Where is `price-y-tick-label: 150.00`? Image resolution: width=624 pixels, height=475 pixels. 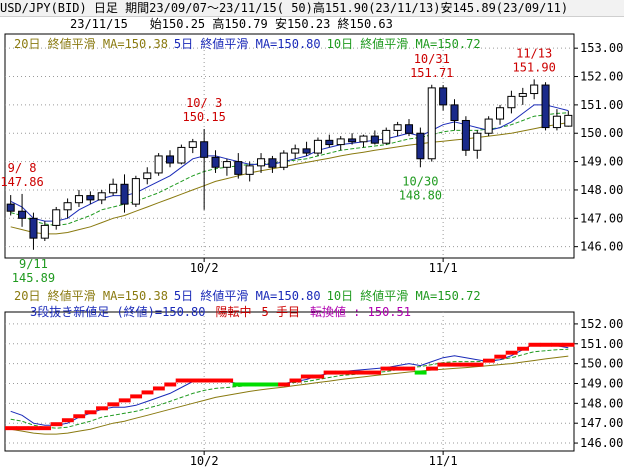
price-y-tick-label: 150.00 is located at coordinates (601, 133).